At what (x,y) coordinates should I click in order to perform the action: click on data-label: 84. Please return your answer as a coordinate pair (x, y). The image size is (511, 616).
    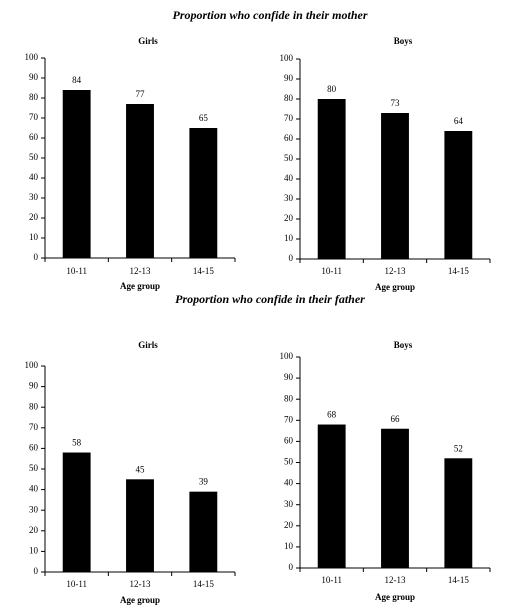
    Looking at the image, I should click on (77, 80).